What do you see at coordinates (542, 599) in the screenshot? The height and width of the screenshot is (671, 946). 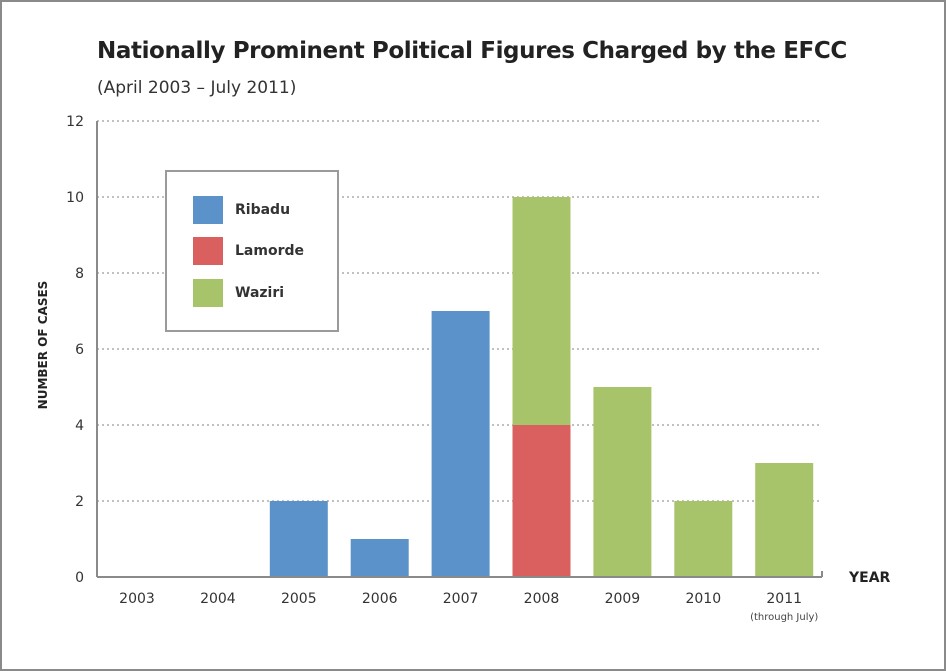 I see `x-tick-label: 2008` at bounding box center [542, 599].